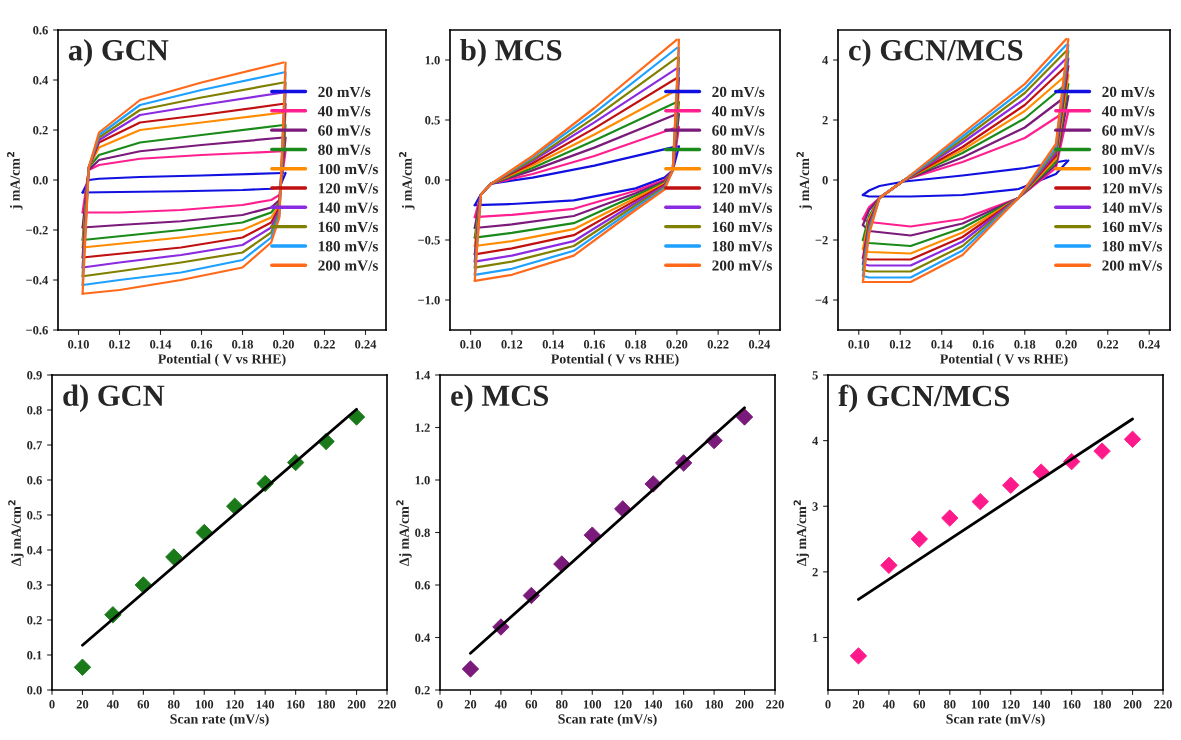 This screenshot has width=1181, height=740. I want to click on x-tick-label: 100, so click(980, 704).